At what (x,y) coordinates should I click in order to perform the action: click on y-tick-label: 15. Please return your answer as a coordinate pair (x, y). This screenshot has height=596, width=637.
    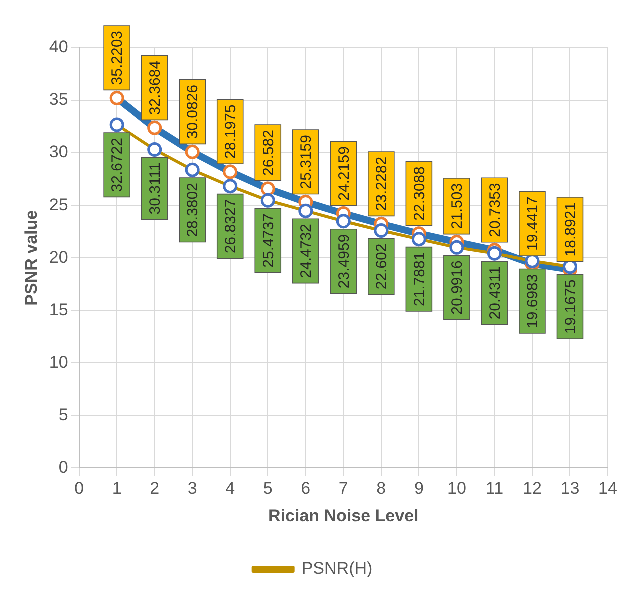
    Looking at the image, I should click on (58, 310).